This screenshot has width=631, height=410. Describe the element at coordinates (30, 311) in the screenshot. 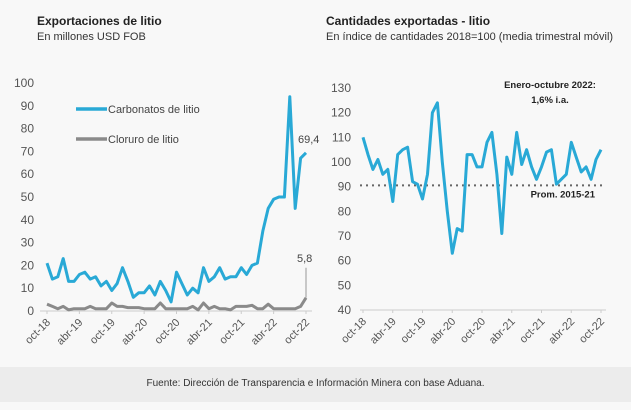

I see `y-tick-label: 0` at that location.